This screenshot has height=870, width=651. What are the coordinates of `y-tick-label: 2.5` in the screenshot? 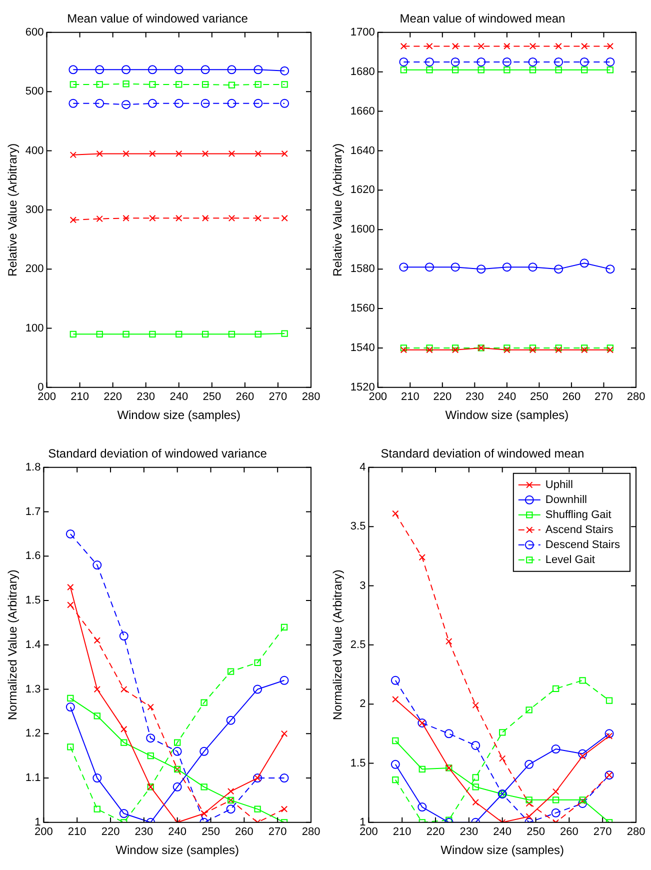 It's located at (358, 644).